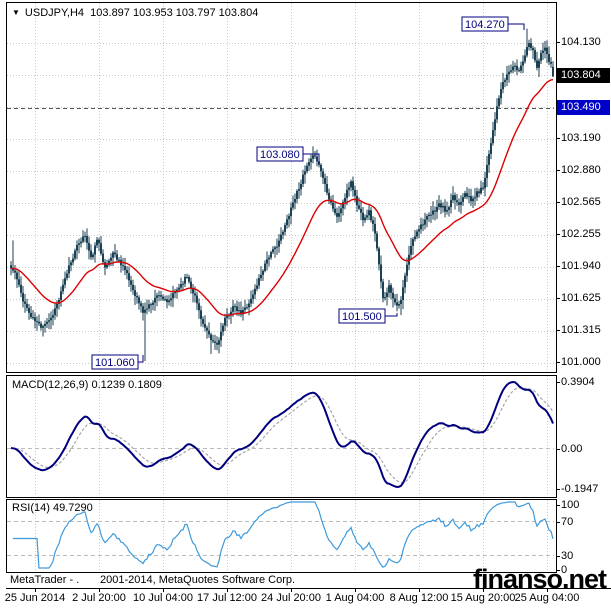  I want to click on price-axis-label: 104.130, so click(581, 42).